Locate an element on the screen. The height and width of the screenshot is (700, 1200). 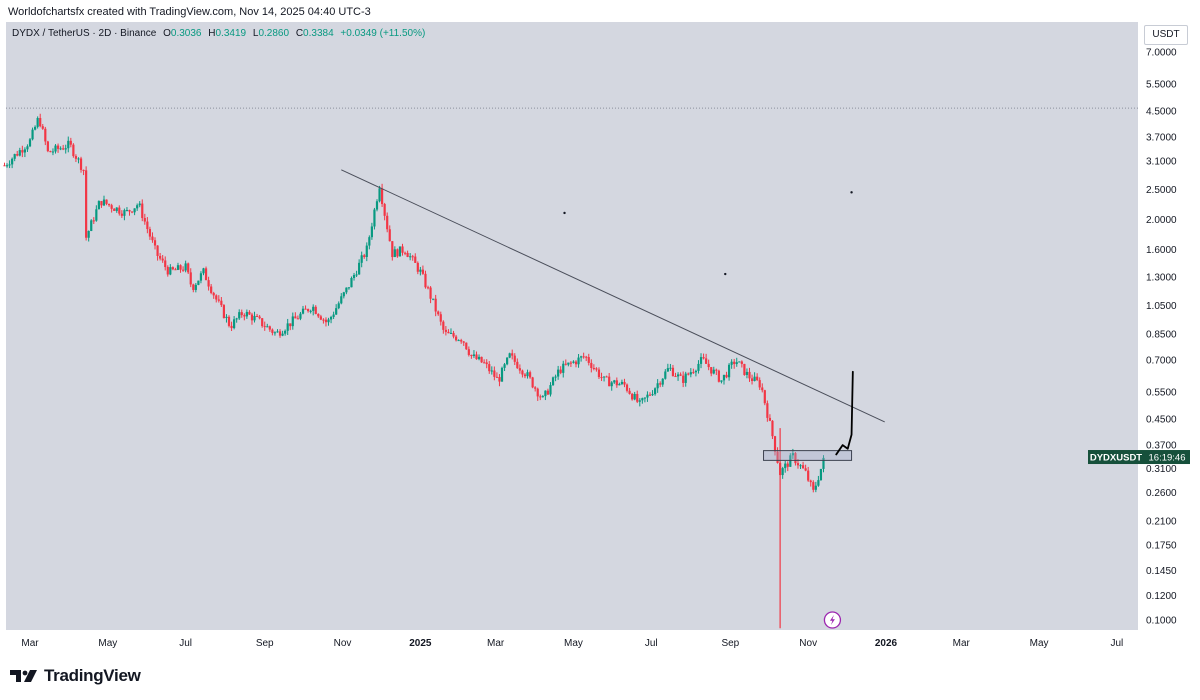
y-tick-label: 2.5000 is located at coordinates (1161, 190).